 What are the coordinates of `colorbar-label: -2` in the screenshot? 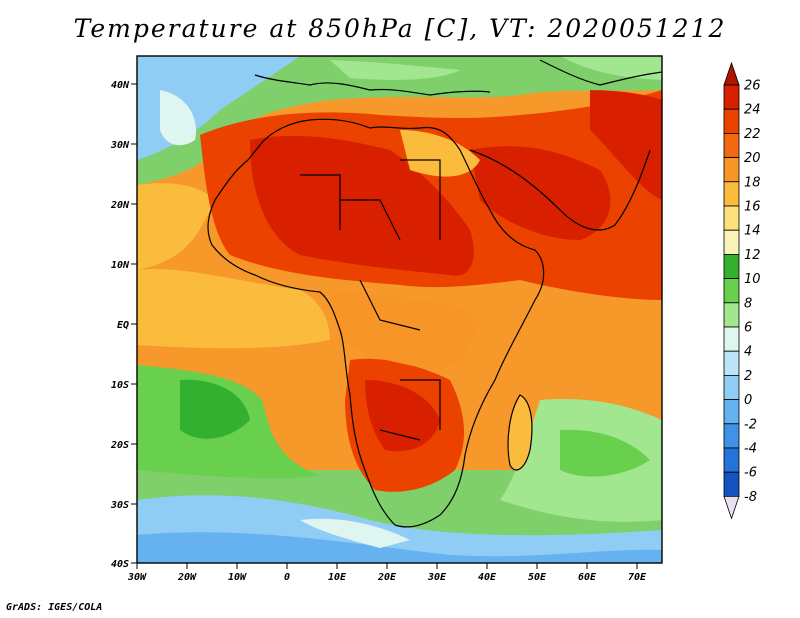 It's located at (750, 424).